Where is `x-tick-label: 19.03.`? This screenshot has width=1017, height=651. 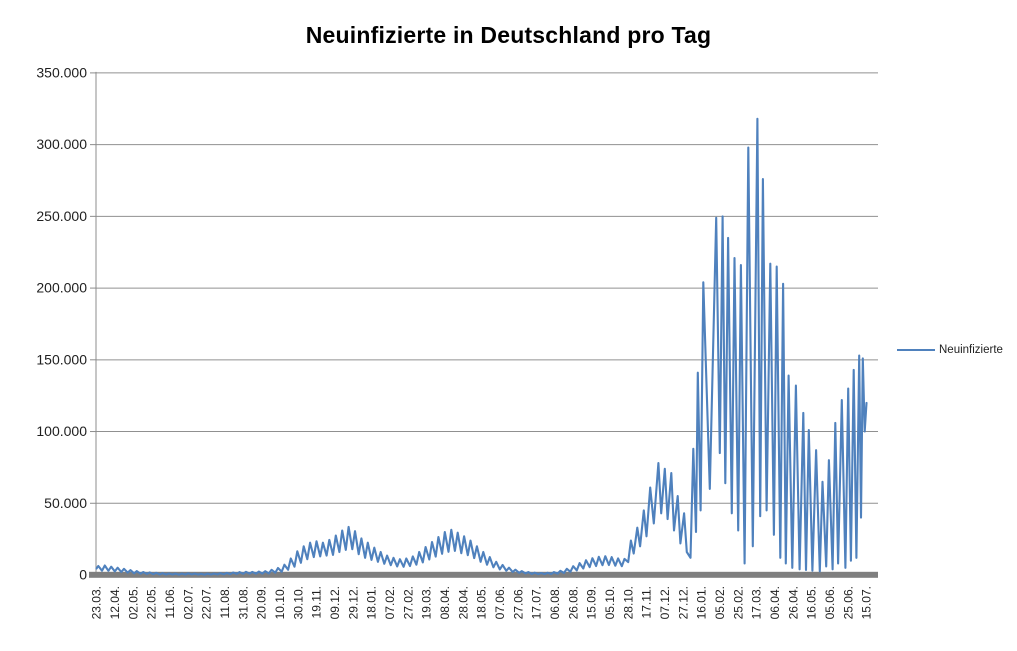
x-tick-label: 19.03. is located at coordinates (427, 602).